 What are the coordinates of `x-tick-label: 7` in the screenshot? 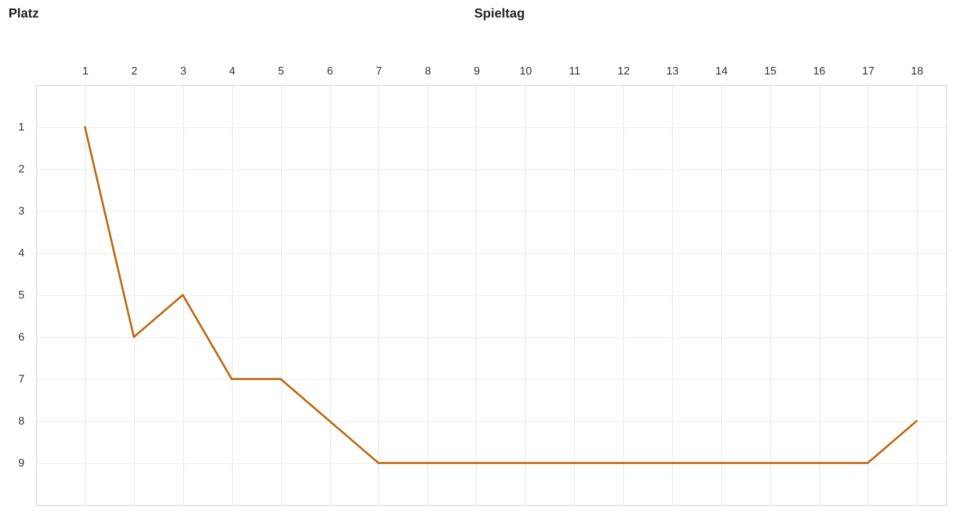 It's located at (379, 72).